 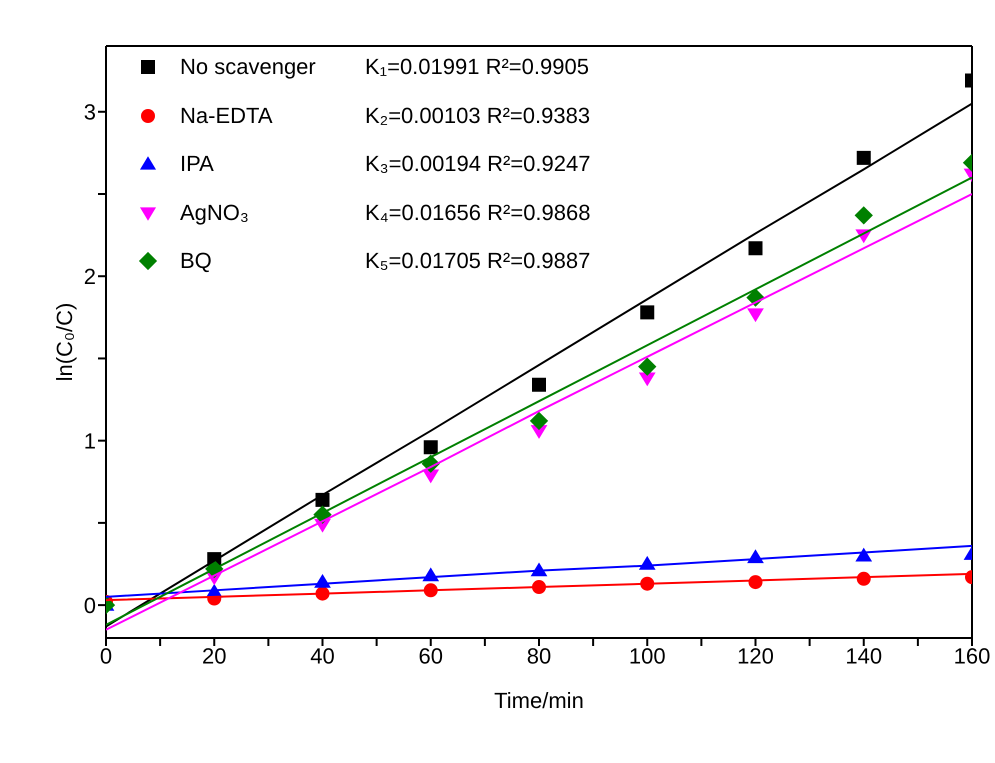 I want to click on x-tick-label: 20, so click(x=214, y=656).